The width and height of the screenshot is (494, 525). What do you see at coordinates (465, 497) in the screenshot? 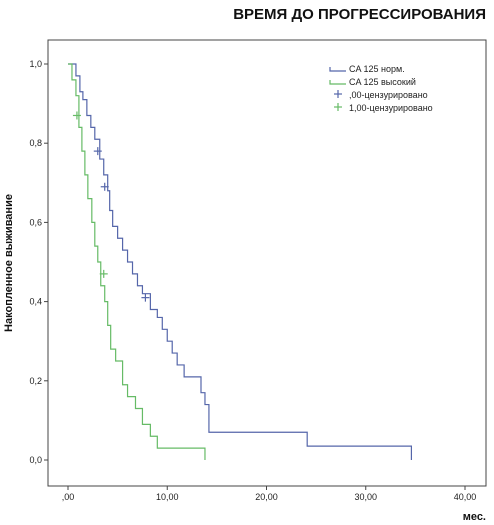
I see `x-tick-label: 40,00` at bounding box center [465, 497].